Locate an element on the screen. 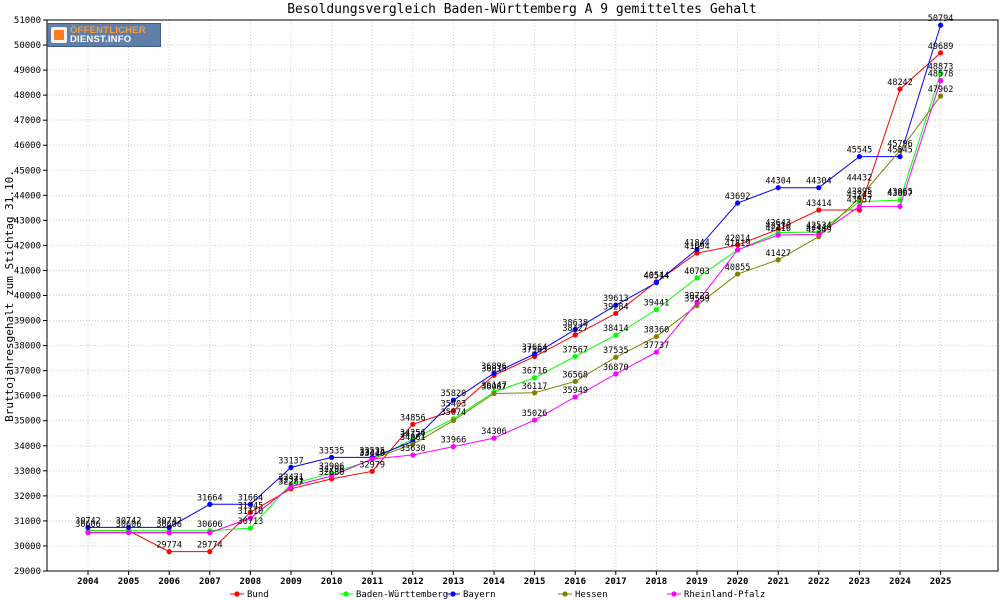  data-label: 36896 is located at coordinates (494, 367).